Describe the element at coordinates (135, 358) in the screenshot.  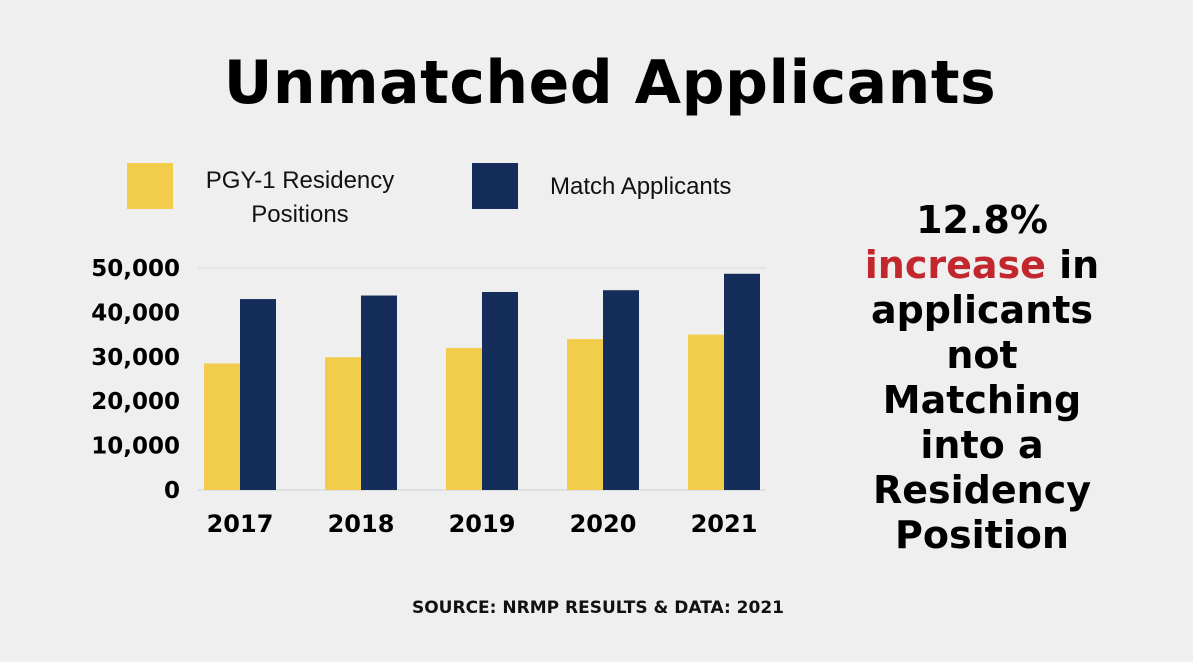
I see `y-tick-label: 30,000` at that location.